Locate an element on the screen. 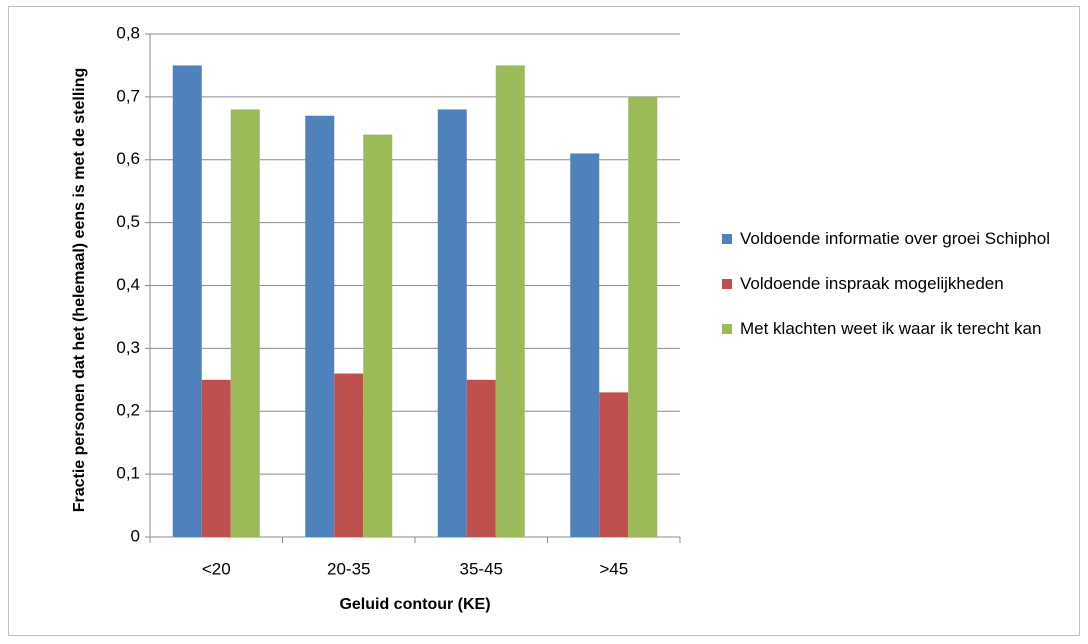 The width and height of the screenshot is (1088, 644). y-tick-label: 0,8 is located at coordinates (128, 32).